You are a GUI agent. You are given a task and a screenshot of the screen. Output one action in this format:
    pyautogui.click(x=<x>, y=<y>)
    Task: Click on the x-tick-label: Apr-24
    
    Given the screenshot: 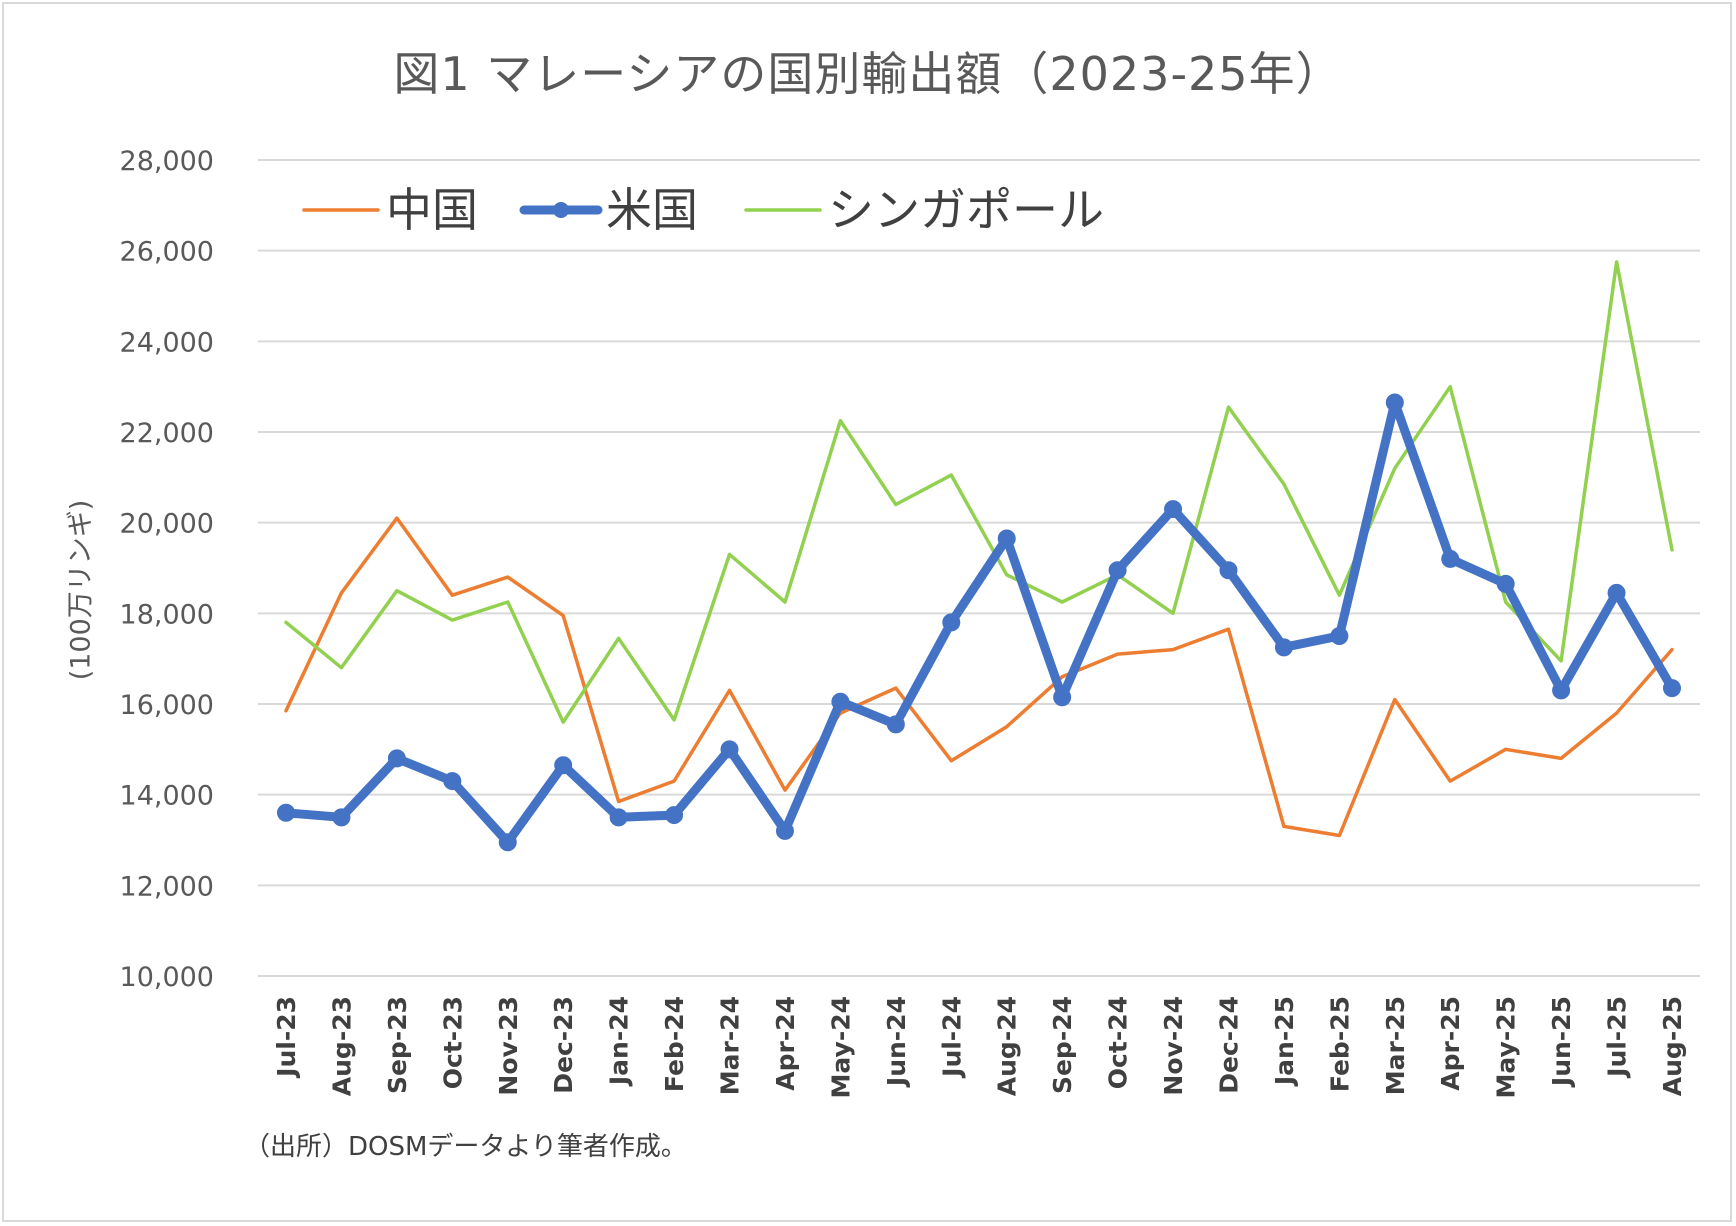 What is the action you would take?
    pyautogui.click(x=785, y=1043)
    